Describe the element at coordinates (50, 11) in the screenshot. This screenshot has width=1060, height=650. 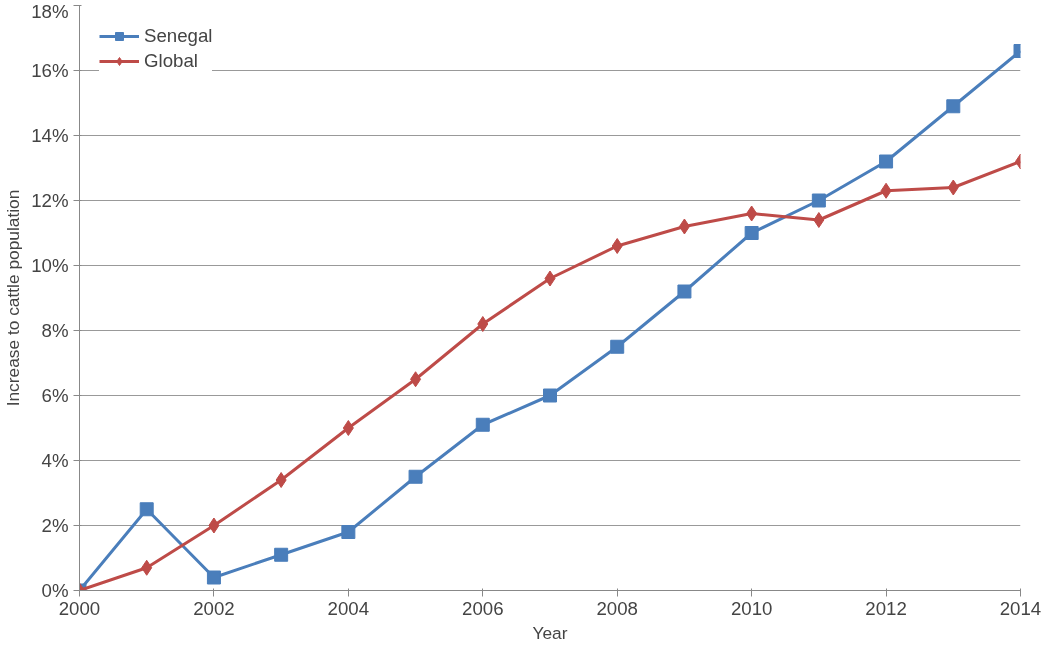
I see `y-tick-label: 18%` at that location.